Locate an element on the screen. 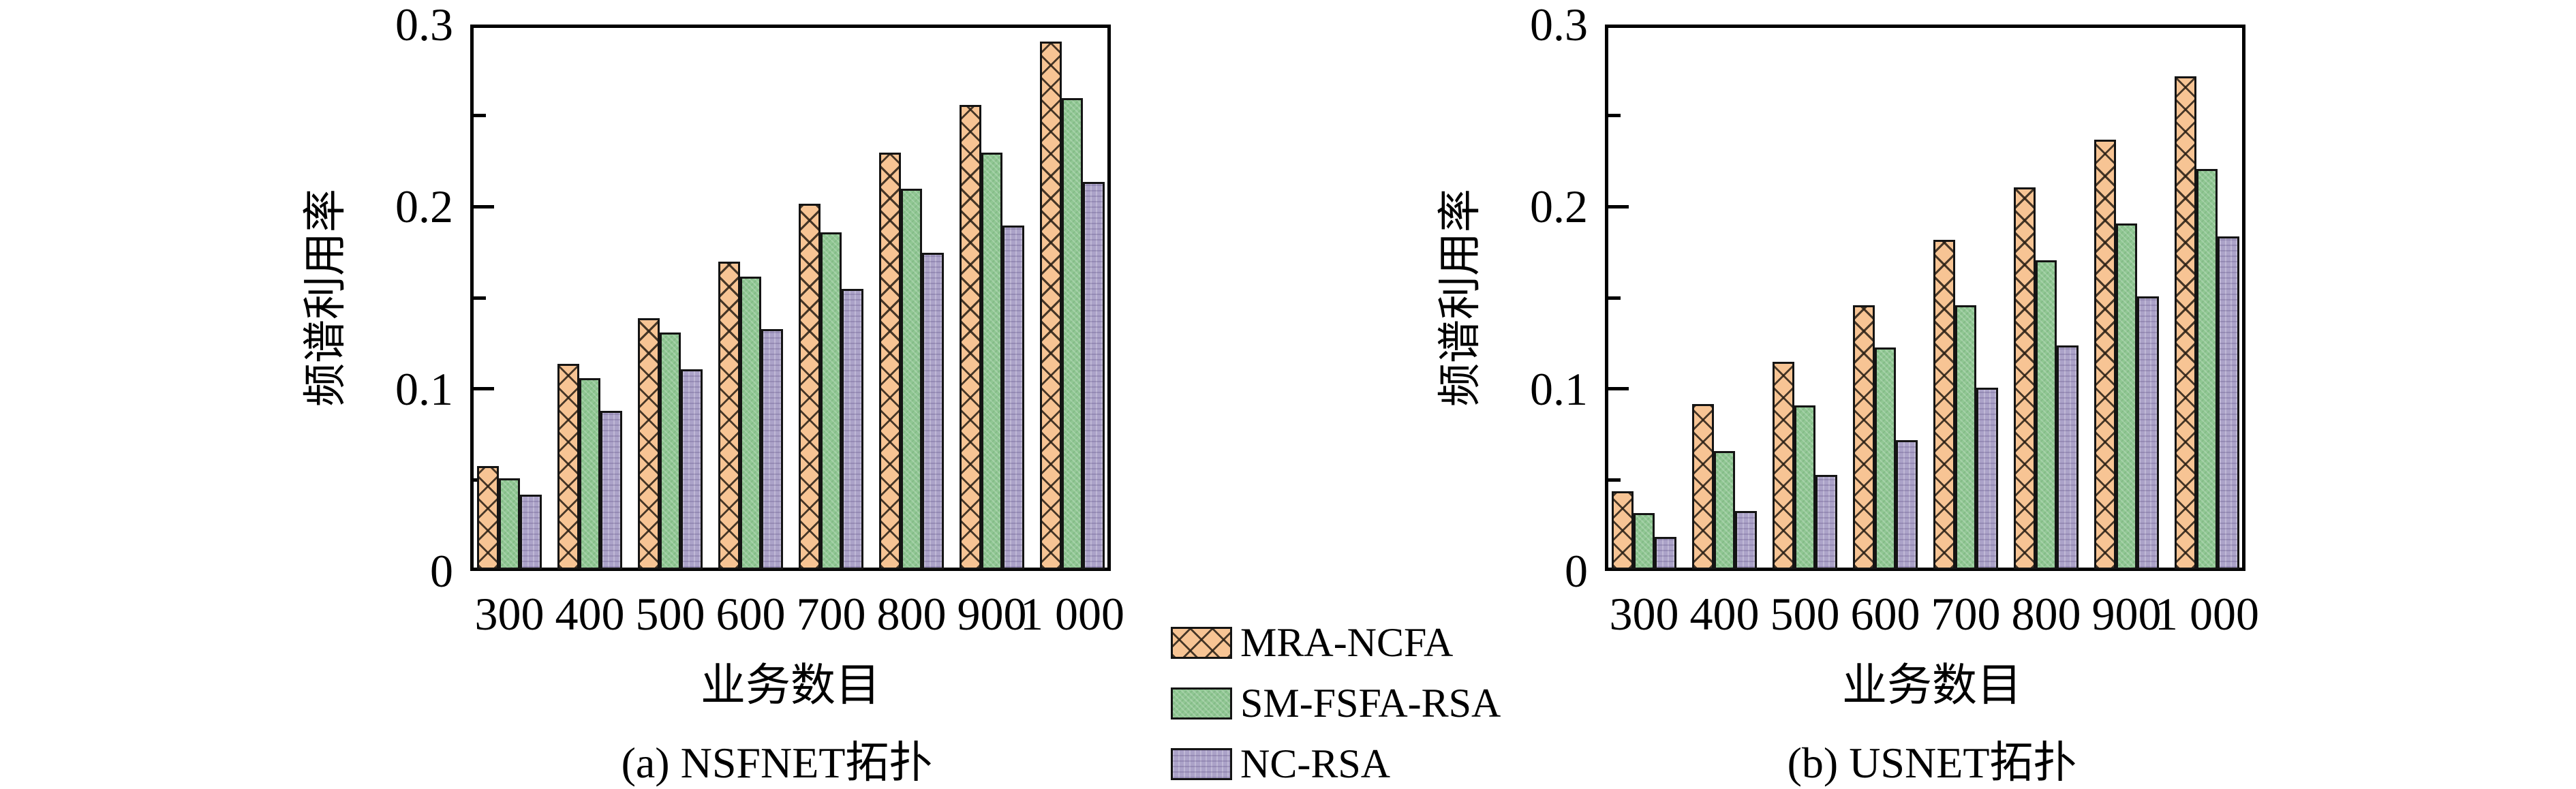 Image resolution: width=2576 pixels, height=789 pixels. bar-mra-ncfa-900-a is located at coordinates (970, 337).